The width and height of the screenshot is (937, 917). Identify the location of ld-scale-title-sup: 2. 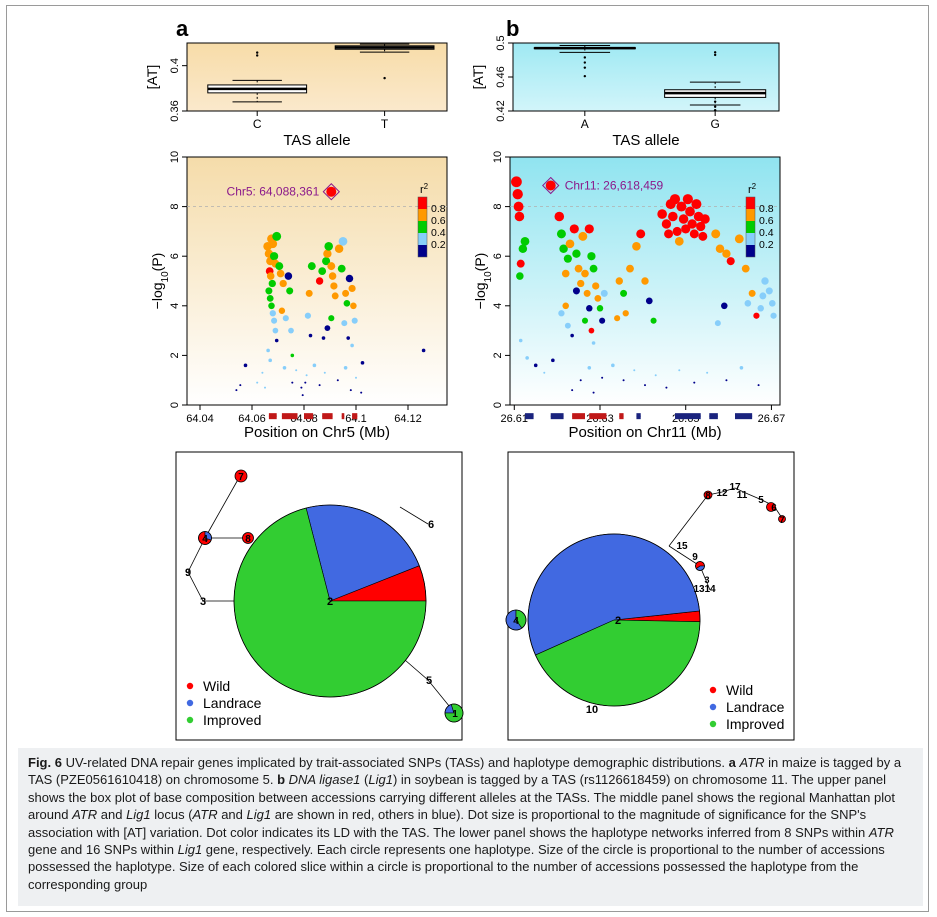
(426, 186).